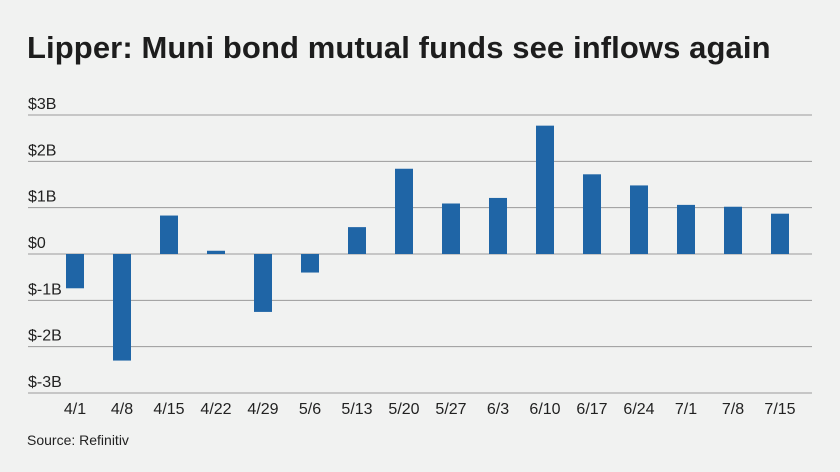  Describe the element at coordinates (42, 197) in the screenshot. I see `y-tick-label: $1B` at that location.